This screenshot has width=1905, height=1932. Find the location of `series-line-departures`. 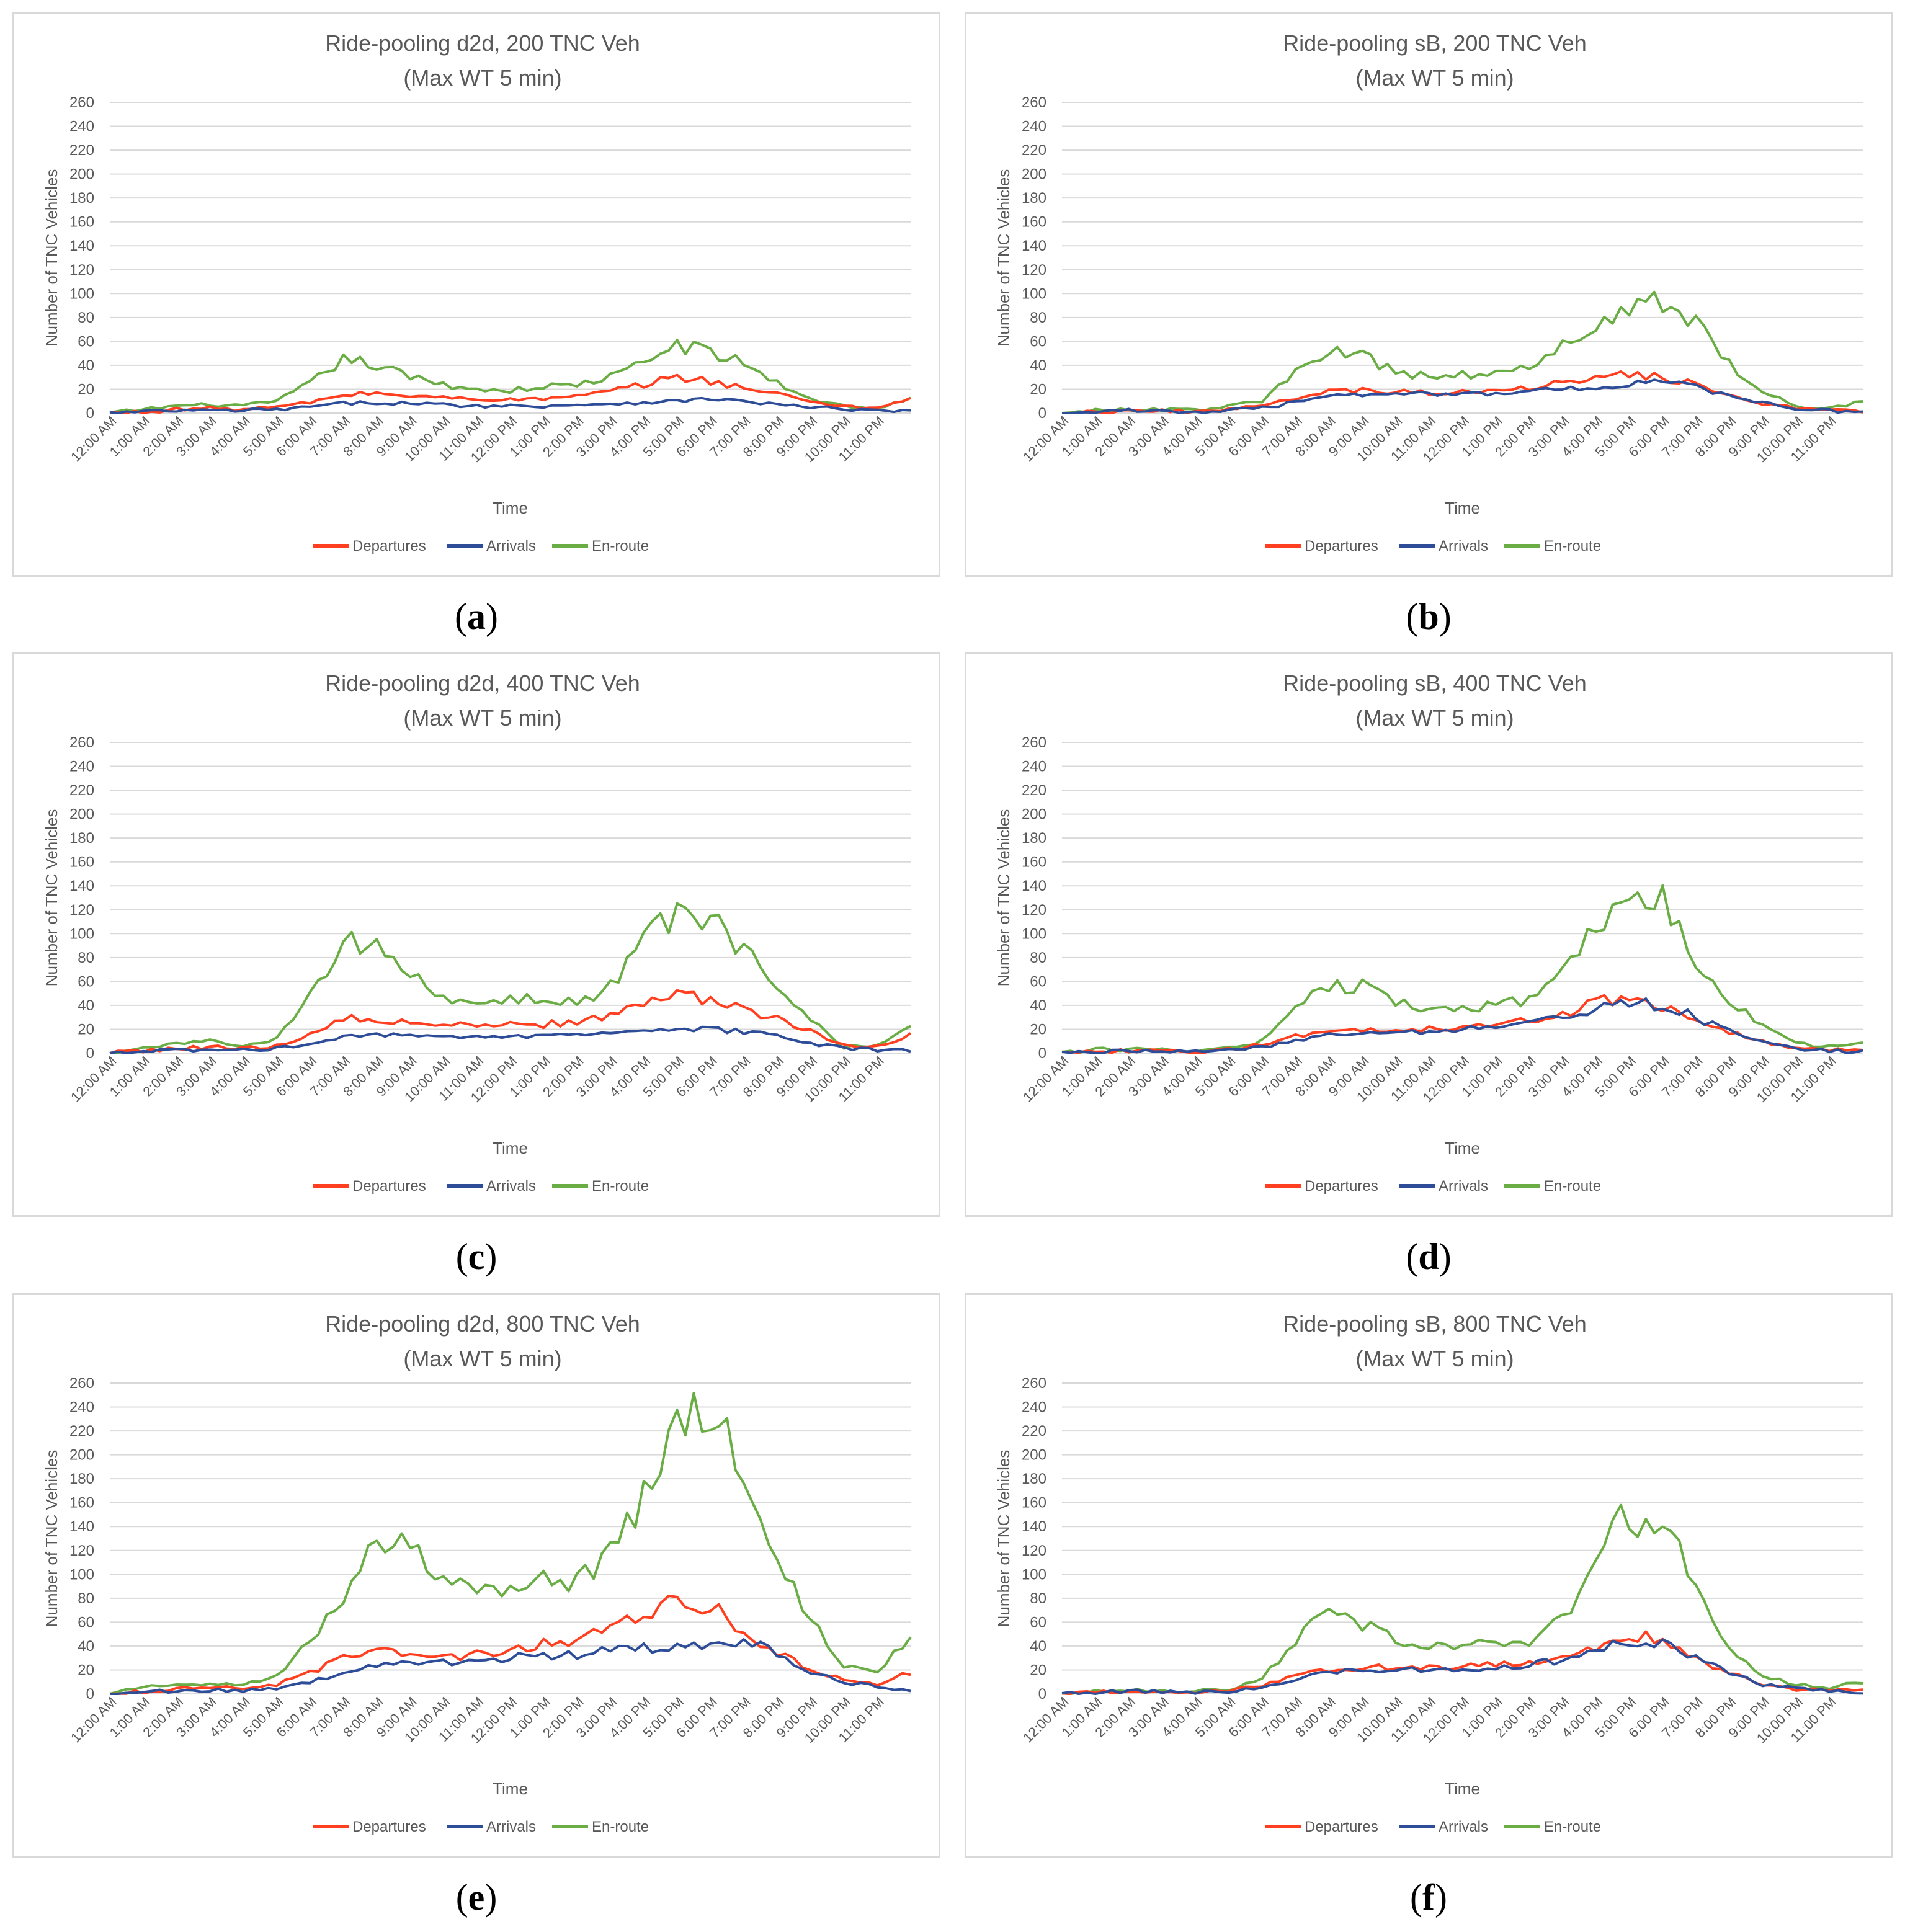

series-line-departures is located at coordinates (510, 394).